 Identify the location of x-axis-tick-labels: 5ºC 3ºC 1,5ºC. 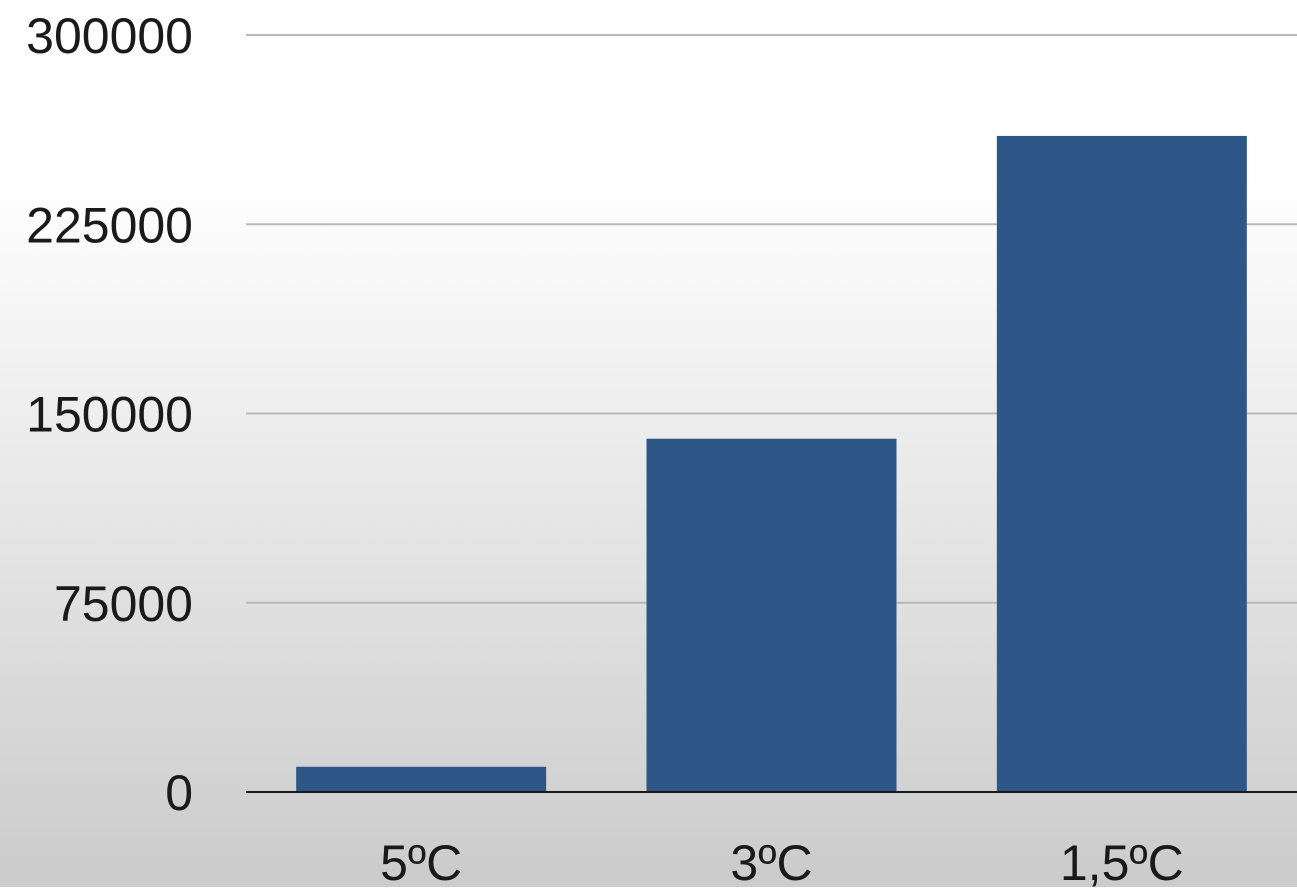
(782, 863).